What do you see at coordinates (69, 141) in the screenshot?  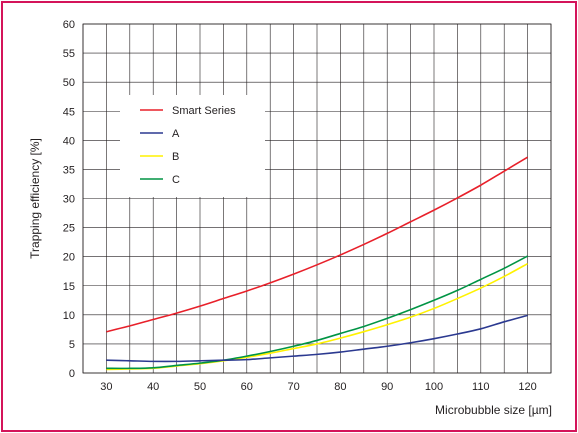 I see `y-tick-label: 40` at bounding box center [69, 141].